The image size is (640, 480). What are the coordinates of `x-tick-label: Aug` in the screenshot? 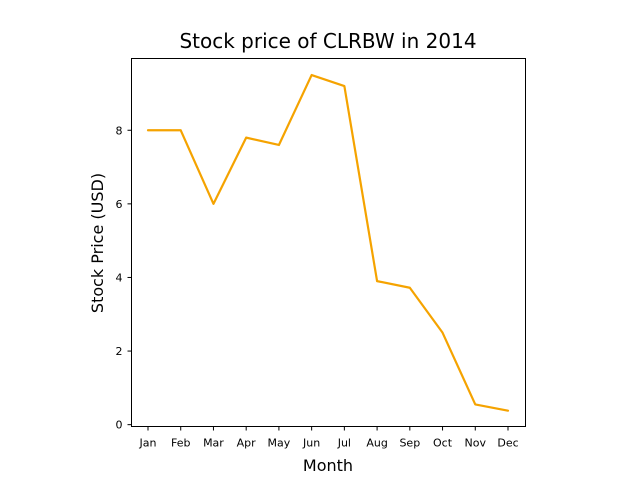 It's located at (376, 443).